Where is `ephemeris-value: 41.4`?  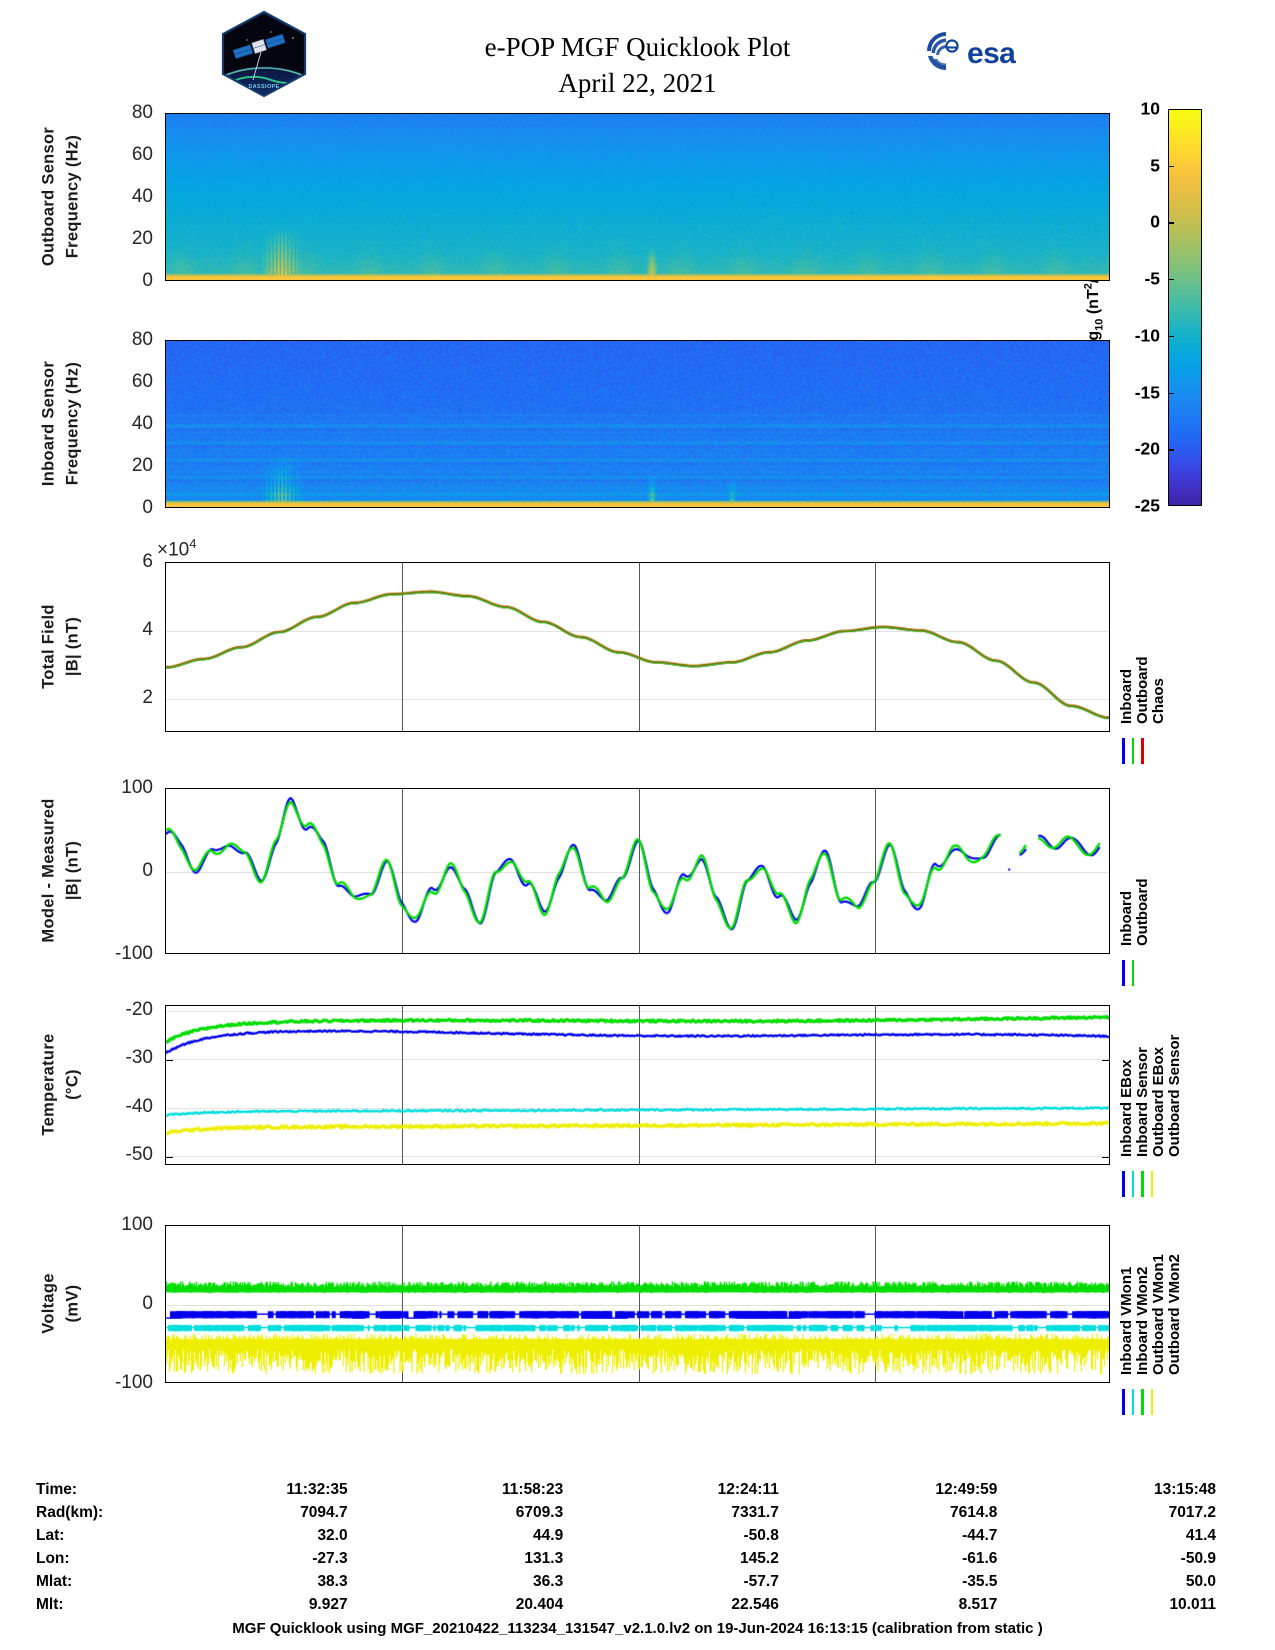 ephemeris-value: 41.4 is located at coordinates (1200, 1535).